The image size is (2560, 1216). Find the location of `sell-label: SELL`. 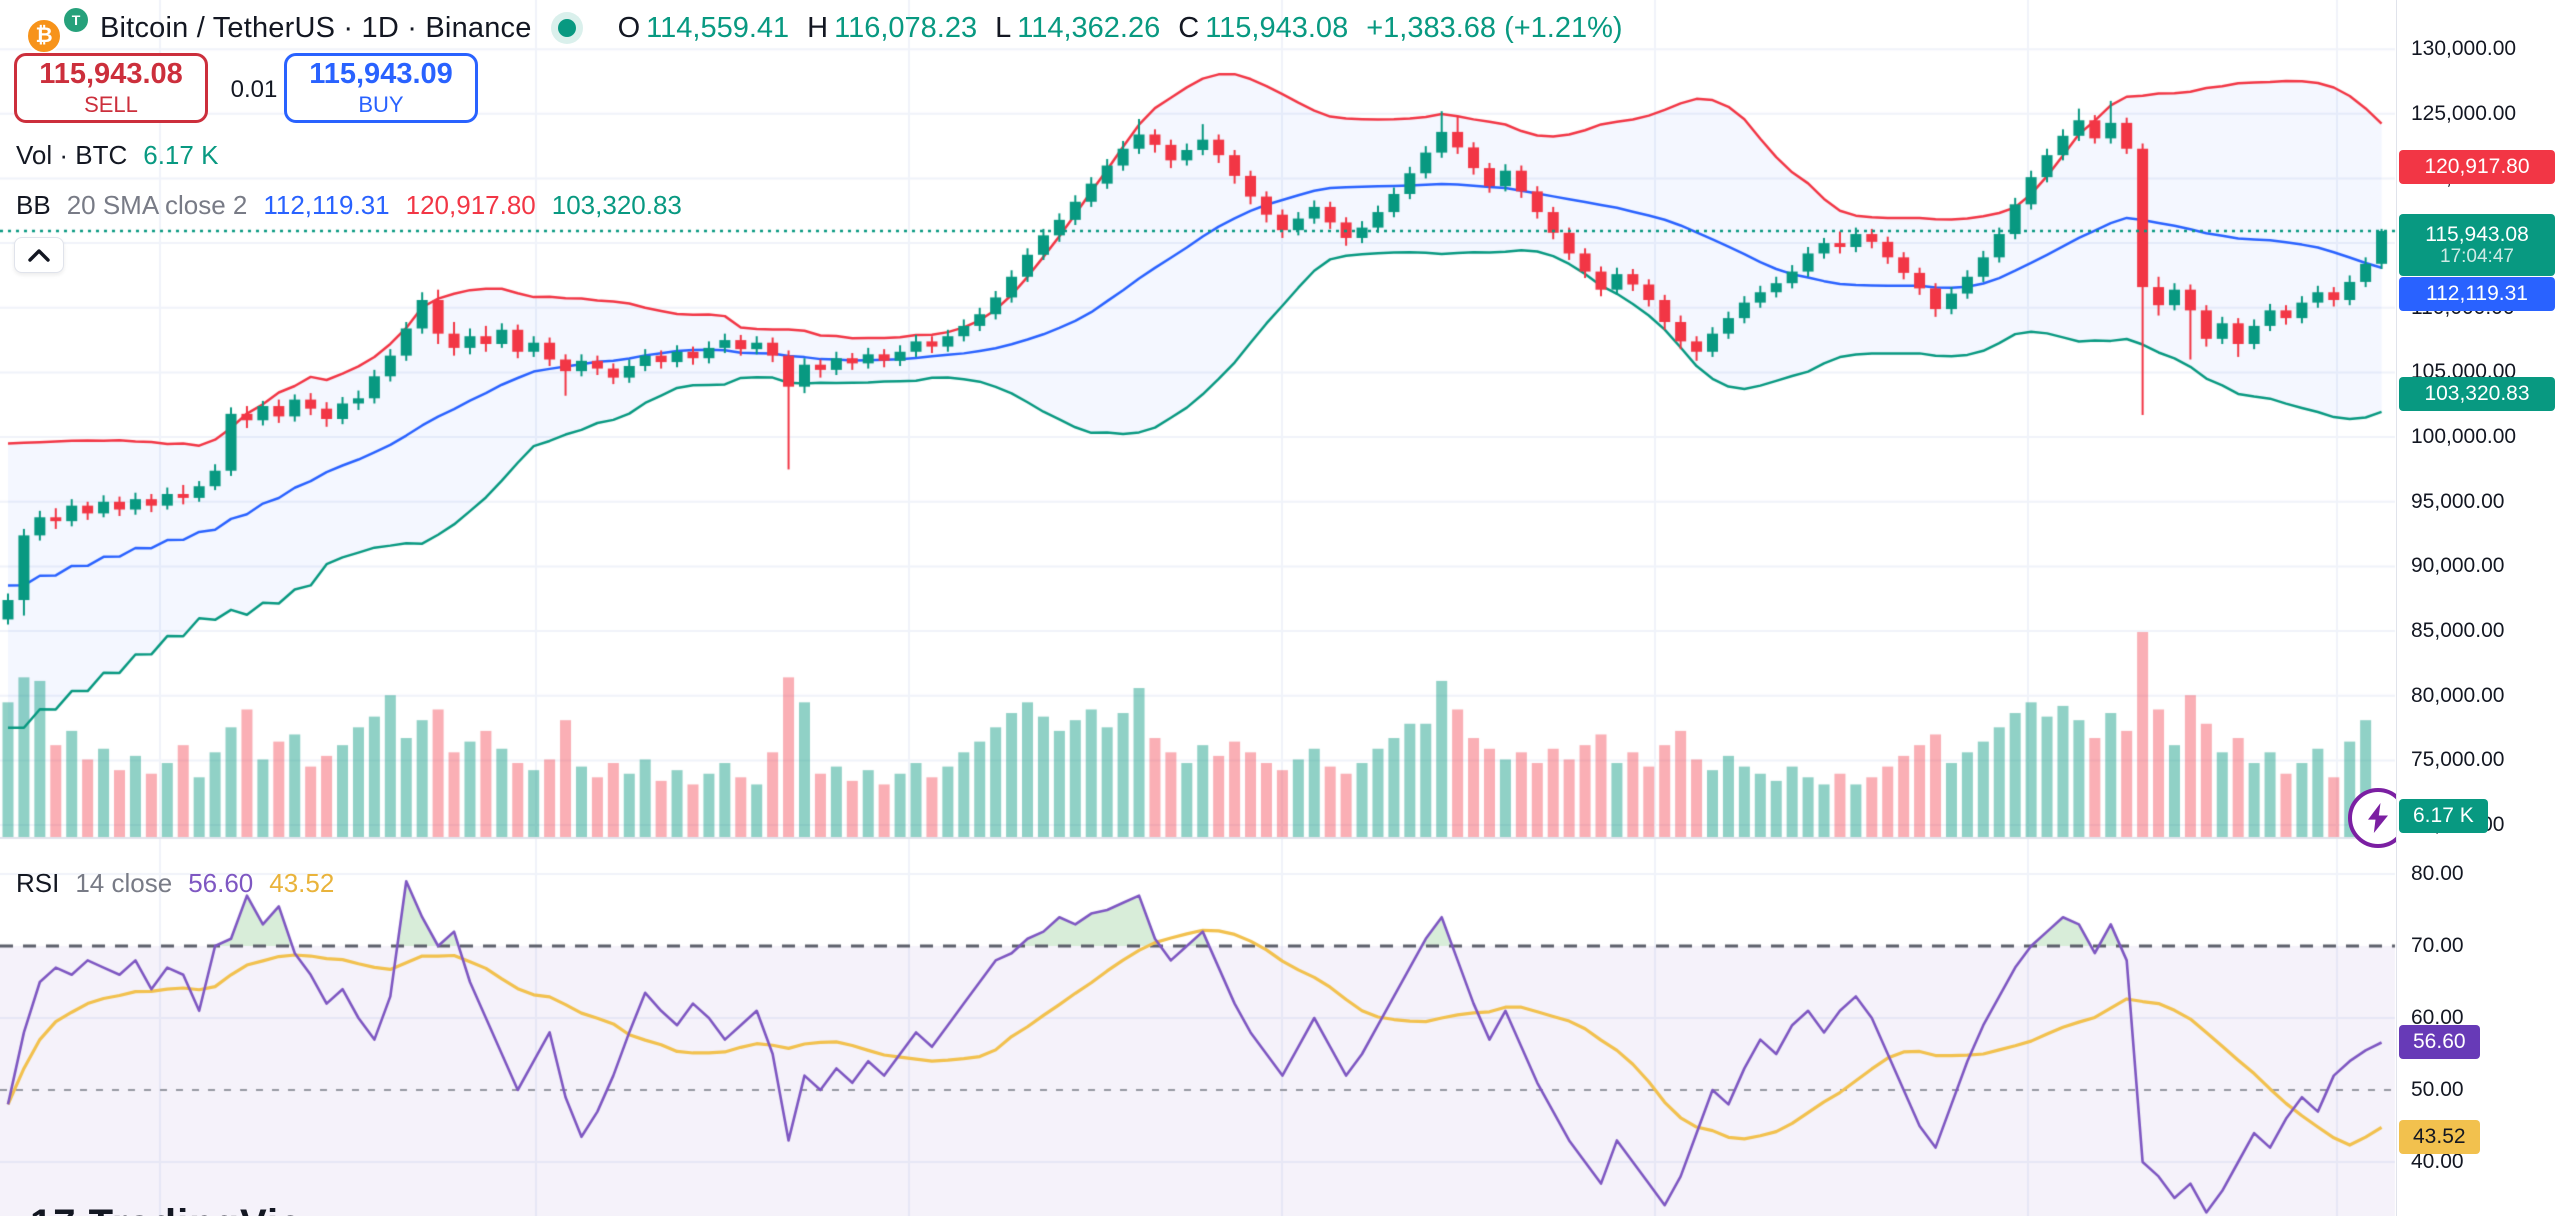

sell-label: SELL is located at coordinates (111, 104).